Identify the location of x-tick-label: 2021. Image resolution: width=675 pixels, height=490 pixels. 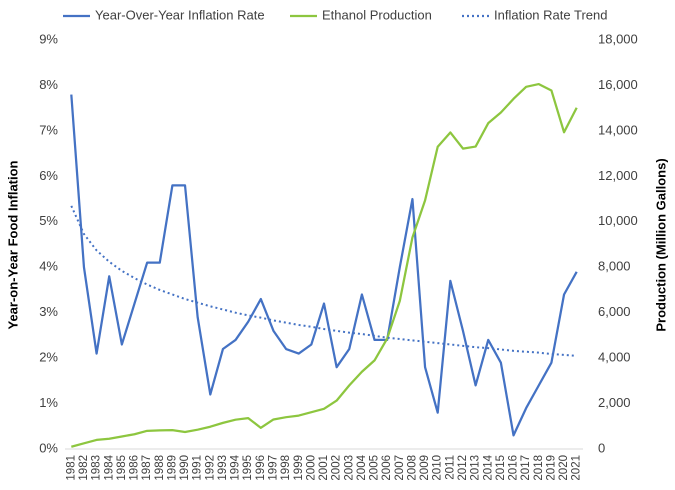
(577, 468).